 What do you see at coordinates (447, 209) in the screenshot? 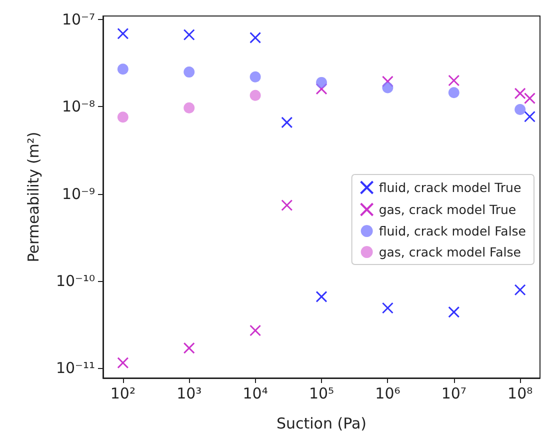
I see `legend-label: gas, crack model True` at bounding box center [447, 209].